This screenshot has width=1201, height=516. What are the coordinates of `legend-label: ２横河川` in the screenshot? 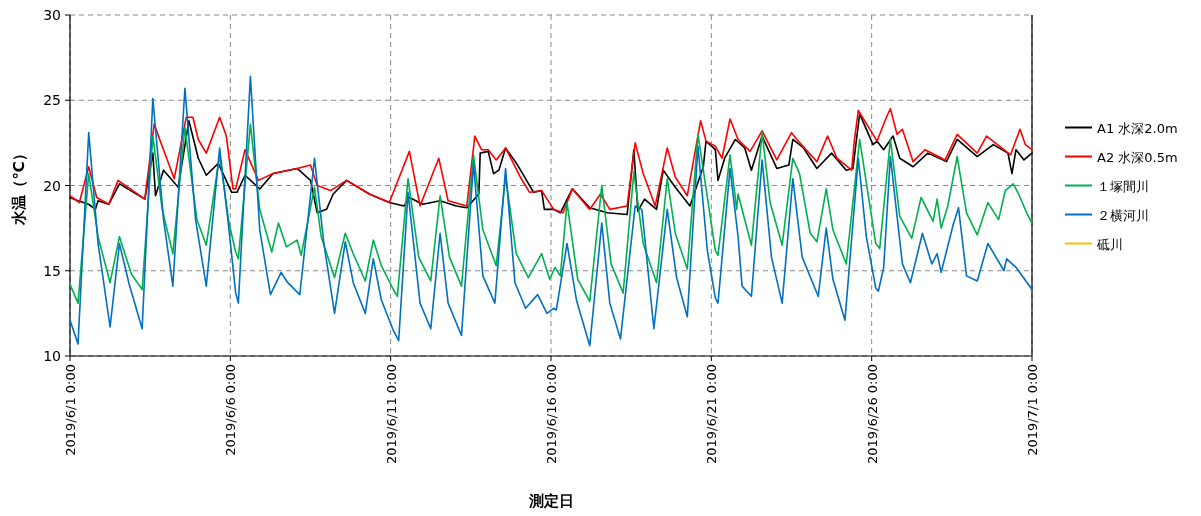 It's located at (1123, 215).